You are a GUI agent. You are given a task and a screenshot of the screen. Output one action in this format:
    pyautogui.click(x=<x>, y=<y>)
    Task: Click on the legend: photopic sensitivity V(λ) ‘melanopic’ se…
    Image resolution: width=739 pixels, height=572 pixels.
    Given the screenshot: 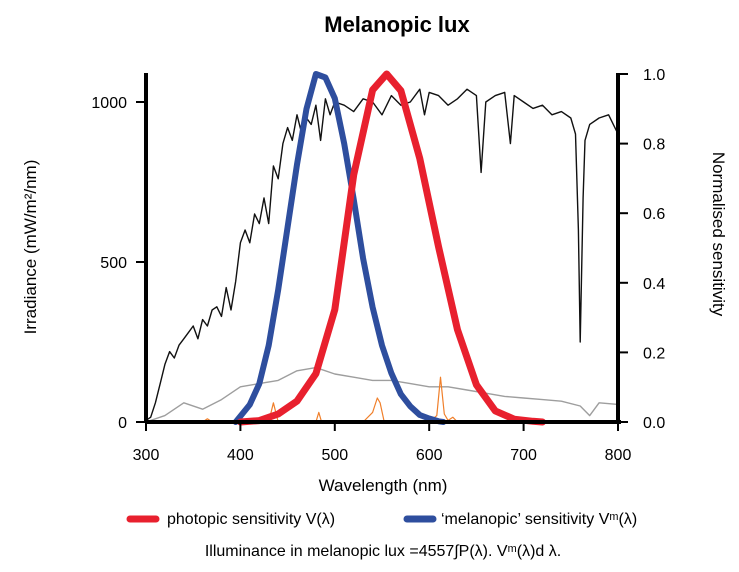 What is the action you would take?
    pyautogui.click(x=381, y=519)
    